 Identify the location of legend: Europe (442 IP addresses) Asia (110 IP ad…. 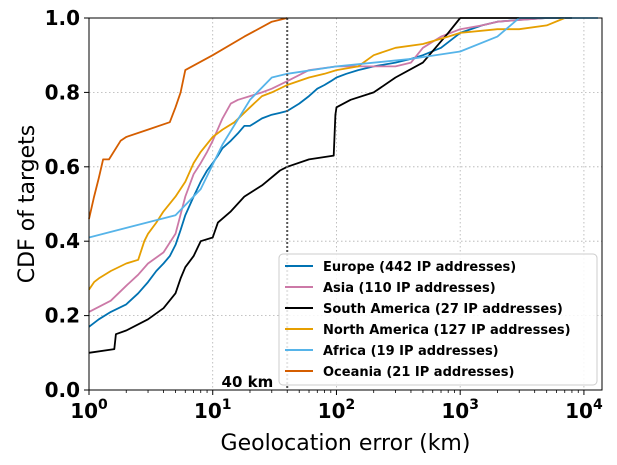
(438, 319).